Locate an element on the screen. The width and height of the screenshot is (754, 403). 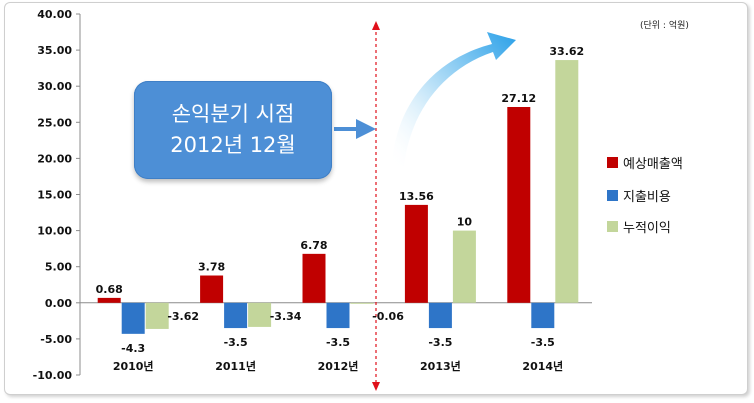
legend-swatch-revenue is located at coordinates (612, 162).